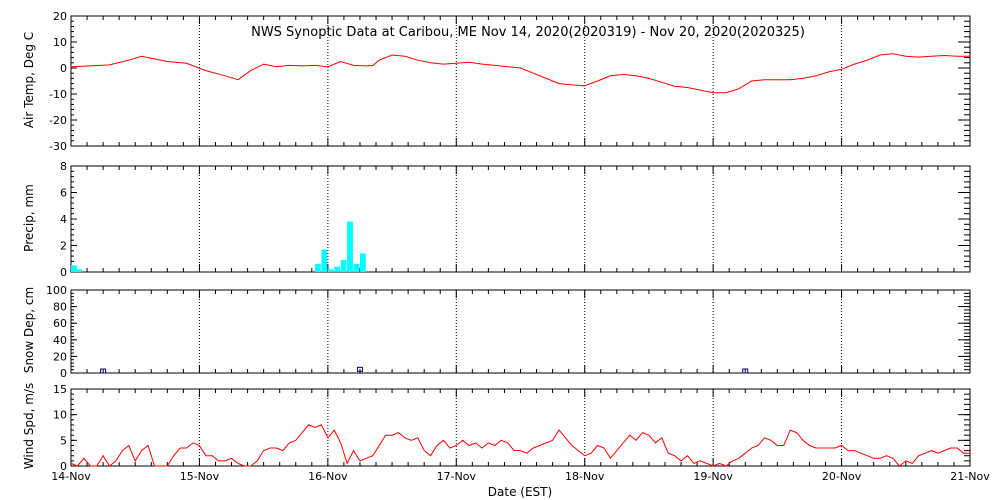  What do you see at coordinates (60, 415) in the screenshot?
I see `wind-speed-ytick-label: 10` at bounding box center [60, 415].